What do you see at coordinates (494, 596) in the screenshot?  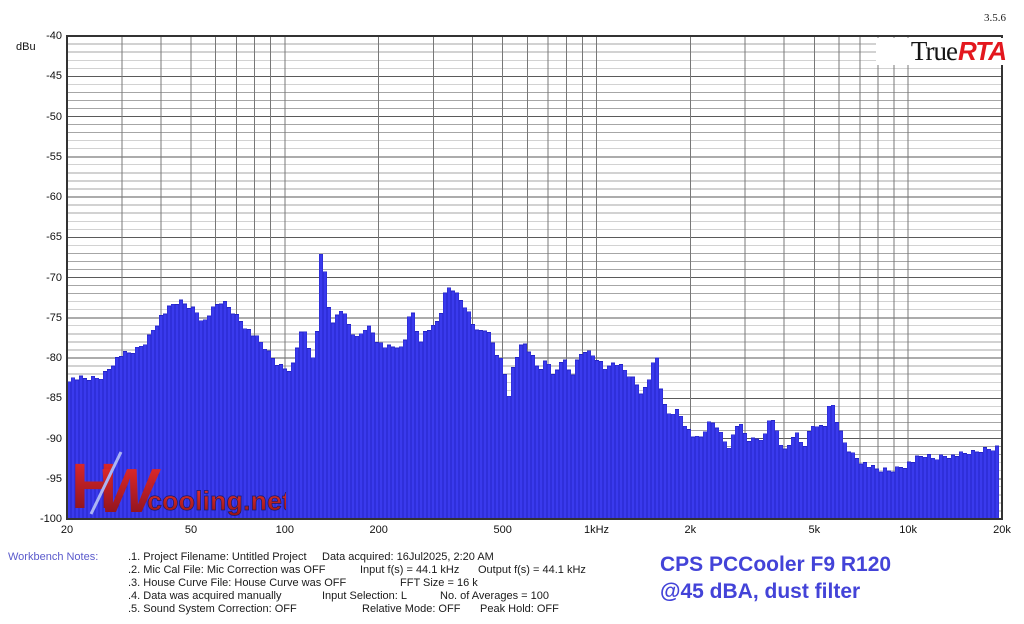 I see `note-item: No. of Averages = 100` at bounding box center [494, 596].